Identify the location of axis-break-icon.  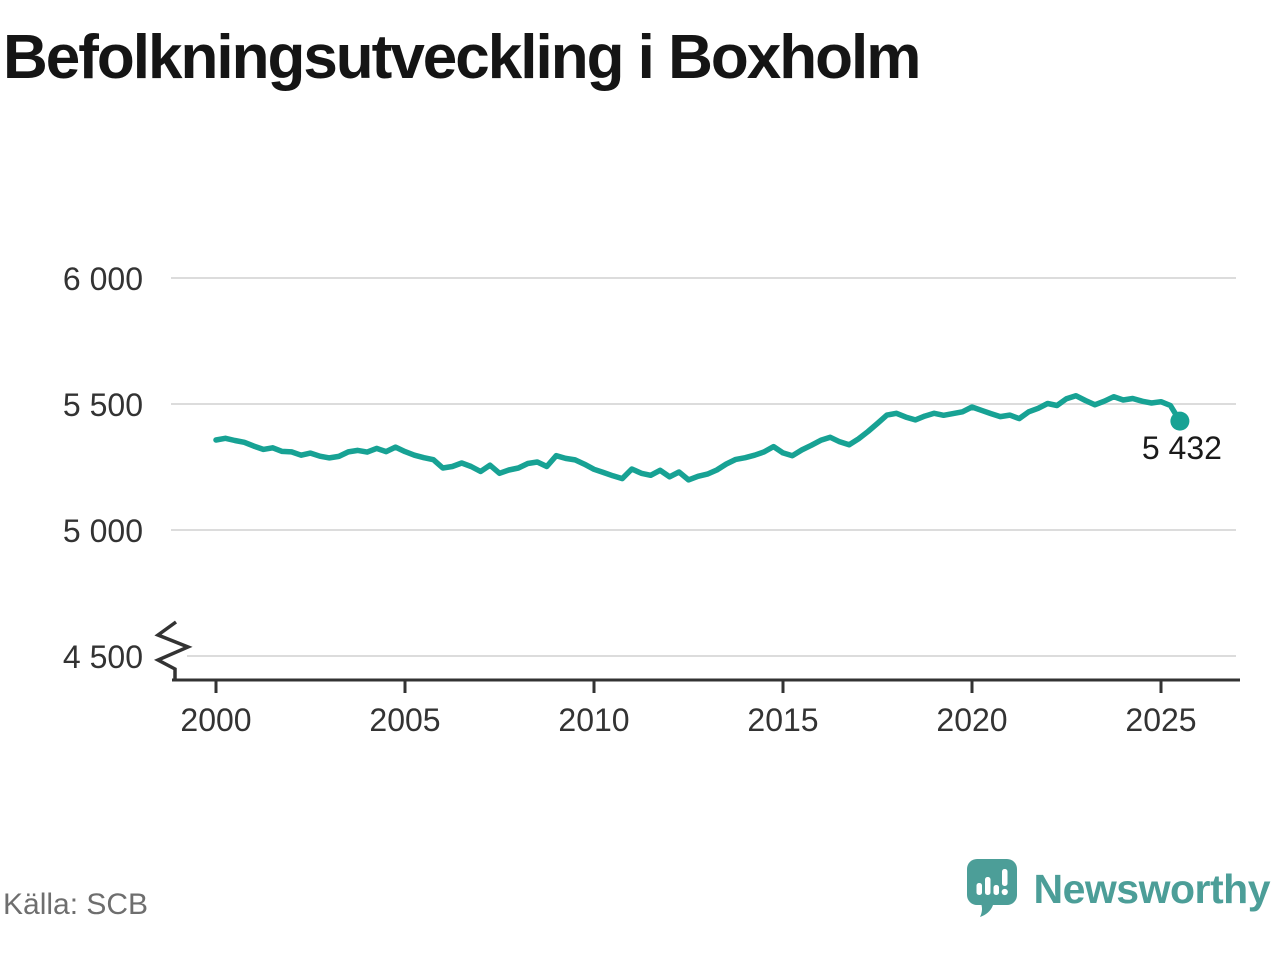
(173, 650).